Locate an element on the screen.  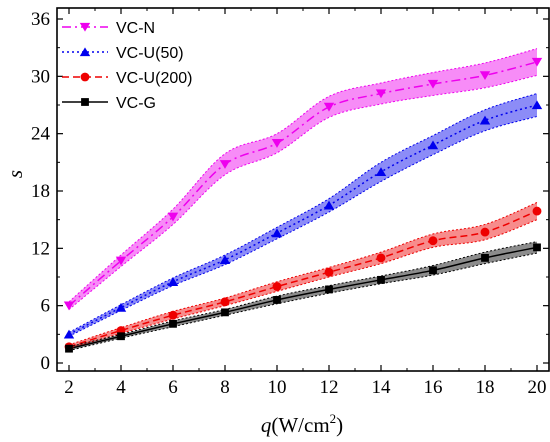
legend-label-vc-u-50: VC-U(50) is located at coordinates (150, 53).